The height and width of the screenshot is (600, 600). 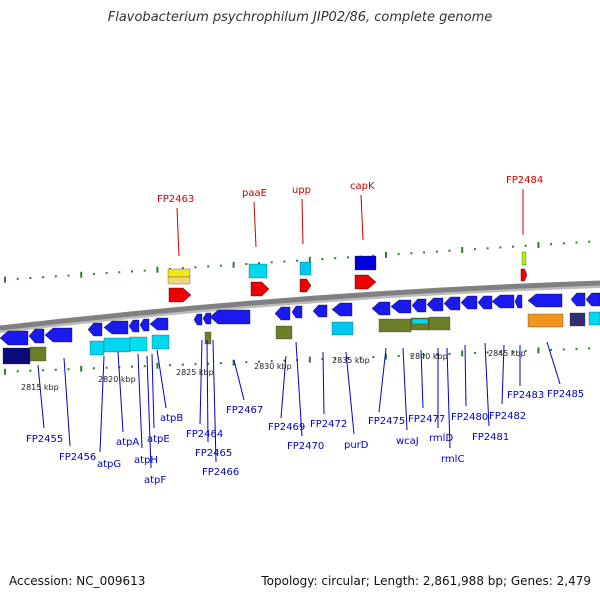 What do you see at coordinates (117, 379) in the screenshot?
I see `ruler-label: 2820 kbp` at bounding box center [117, 379].